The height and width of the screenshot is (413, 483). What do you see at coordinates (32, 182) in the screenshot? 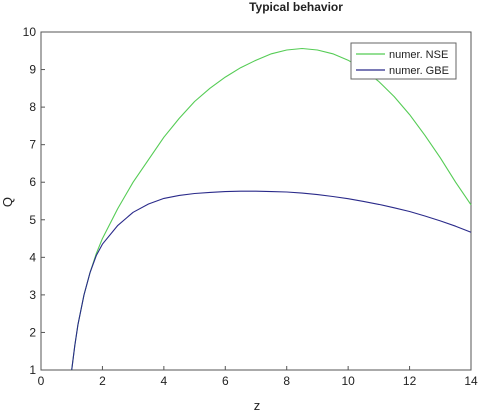
I see `y-tick-label: 6` at bounding box center [32, 182].